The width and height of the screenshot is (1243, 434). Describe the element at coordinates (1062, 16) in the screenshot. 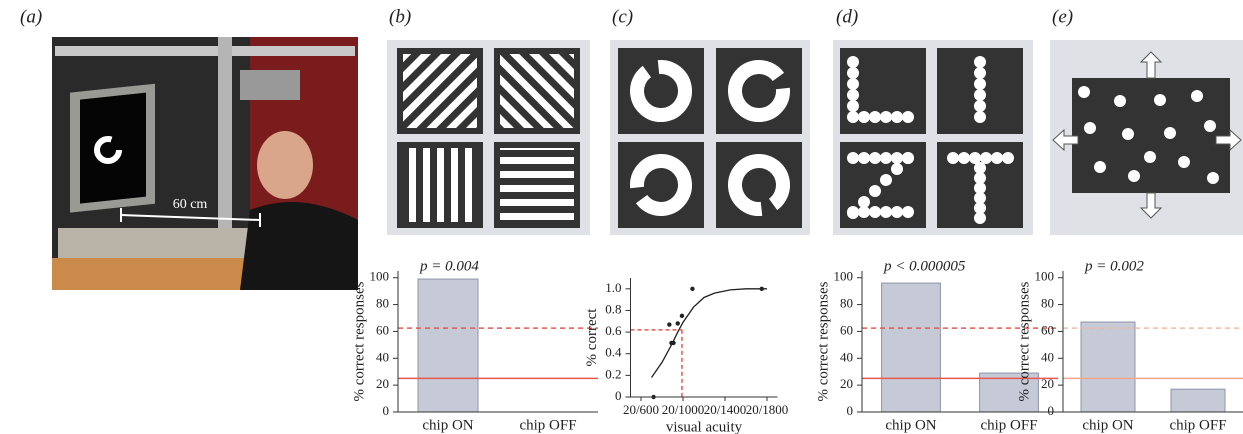

I see `panel-label: (e)` at that location.